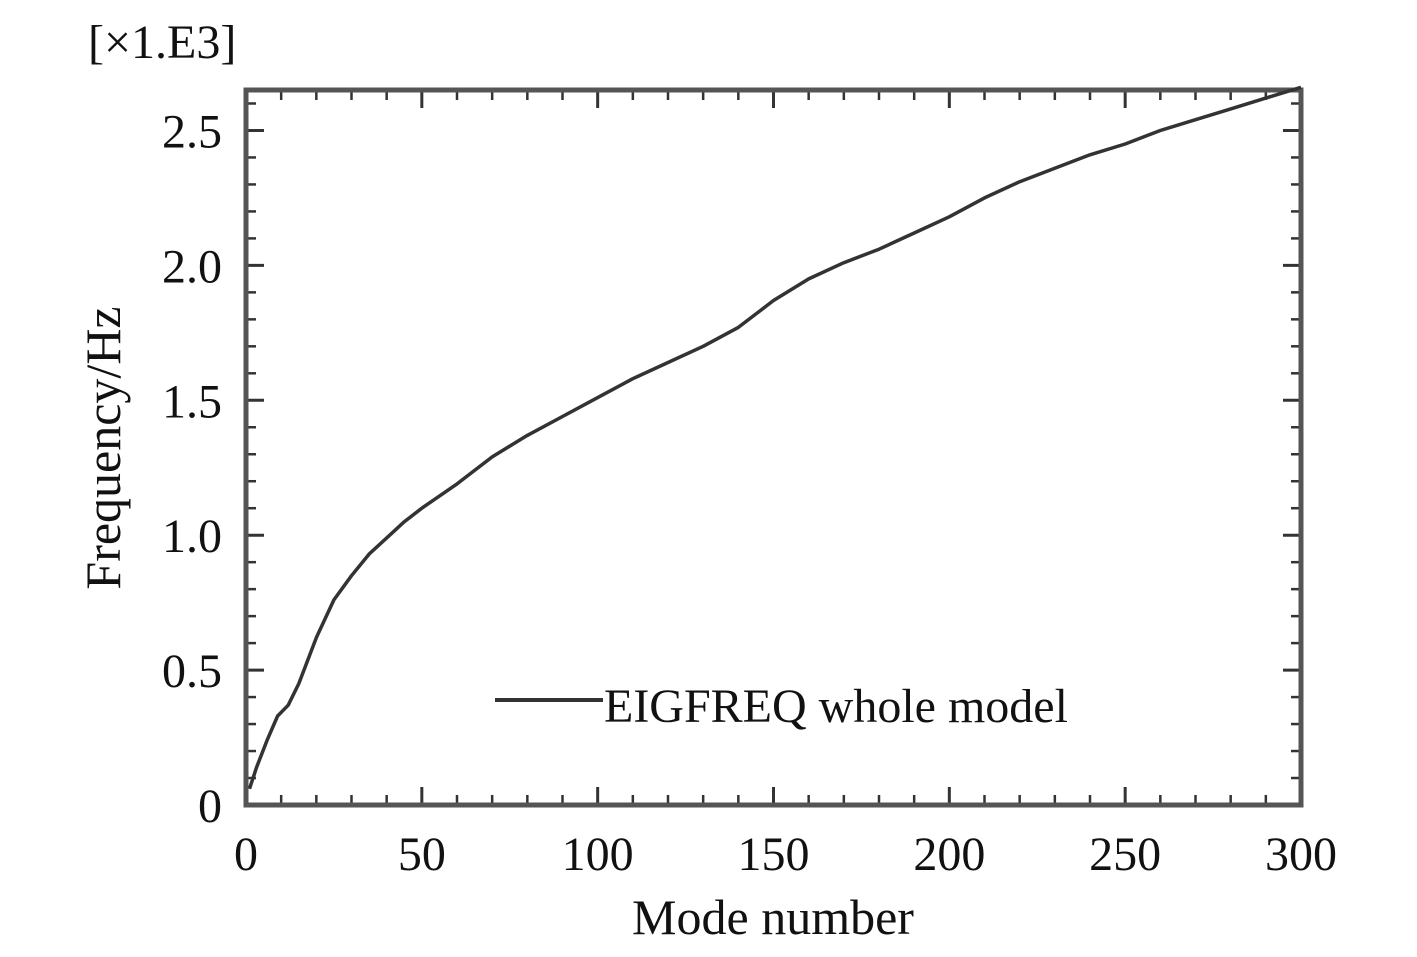 This screenshot has height=957, width=1417. What do you see at coordinates (949, 854) in the screenshot?
I see `x-tick-label: 200` at bounding box center [949, 854].